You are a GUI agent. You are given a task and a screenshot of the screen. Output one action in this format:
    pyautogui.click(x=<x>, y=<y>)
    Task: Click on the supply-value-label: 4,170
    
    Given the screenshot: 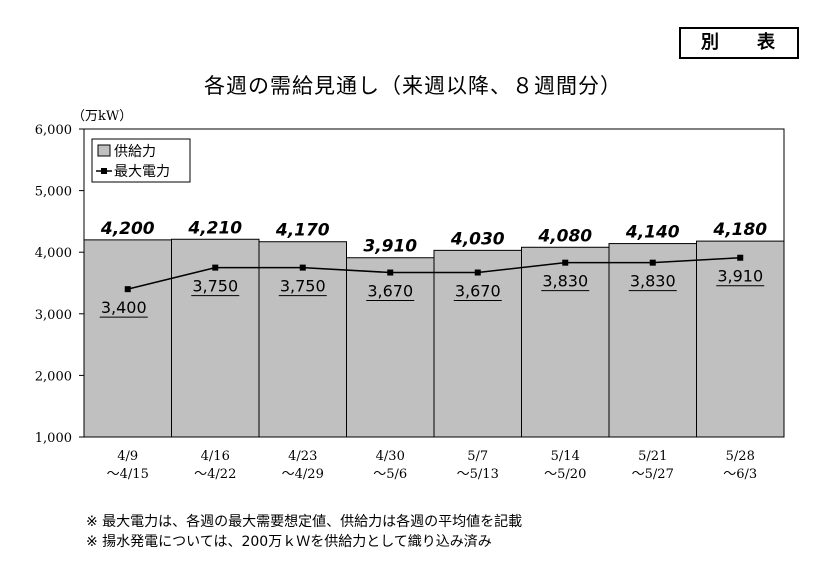 What is the action you would take?
    pyautogui.click(x=302, y=231)
    